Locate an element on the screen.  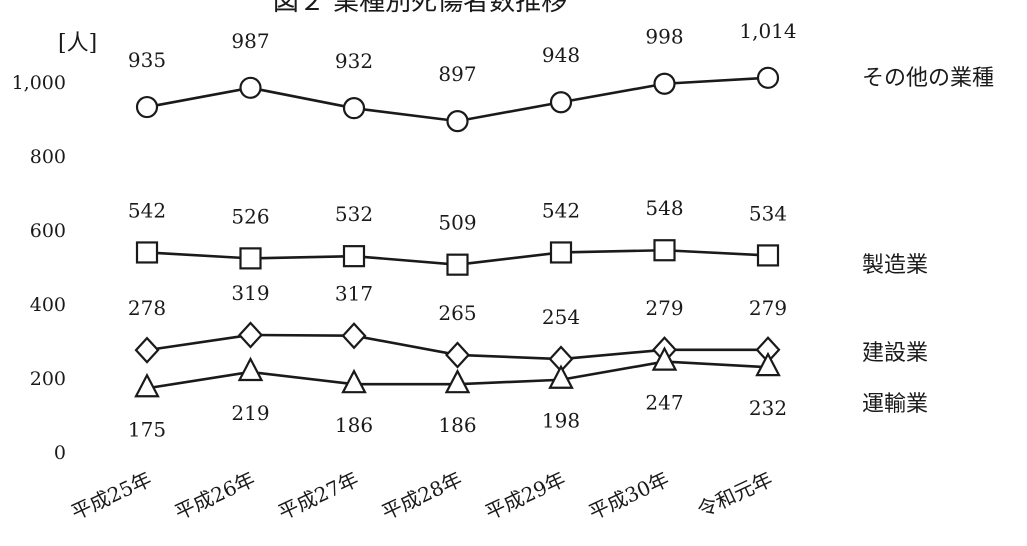
series-label-other-industries: その他の業種 is located at coordinates (928, 78).